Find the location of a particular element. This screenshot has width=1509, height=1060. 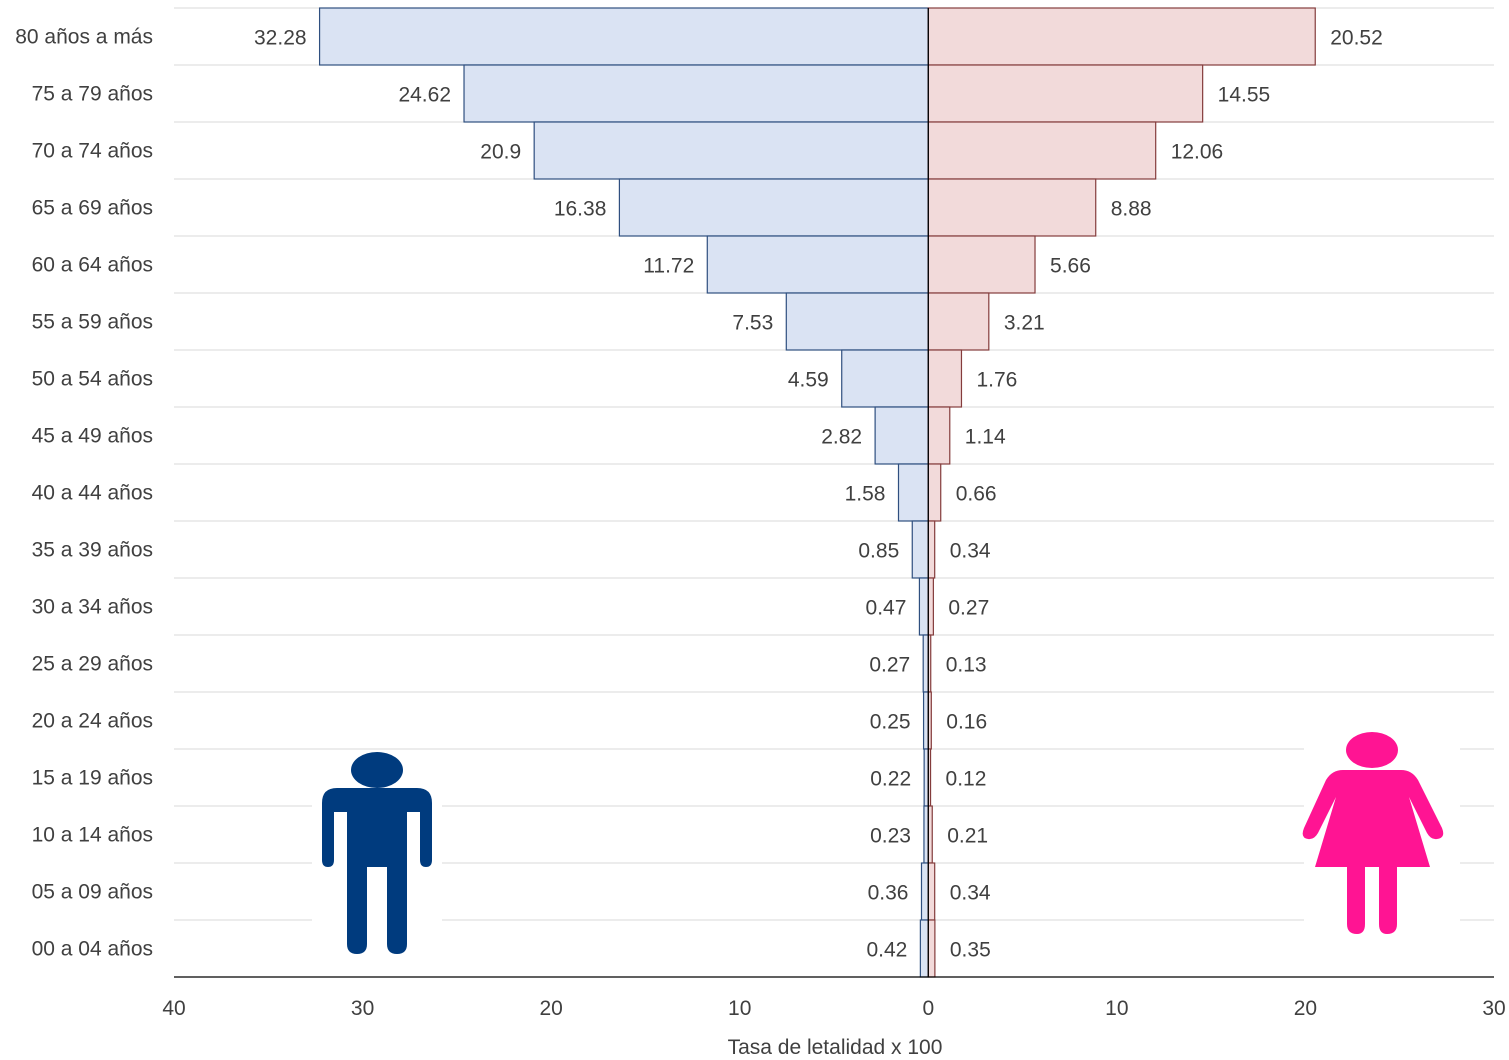

category-label: 55 a 59 años is located at coordinates (92, 322).